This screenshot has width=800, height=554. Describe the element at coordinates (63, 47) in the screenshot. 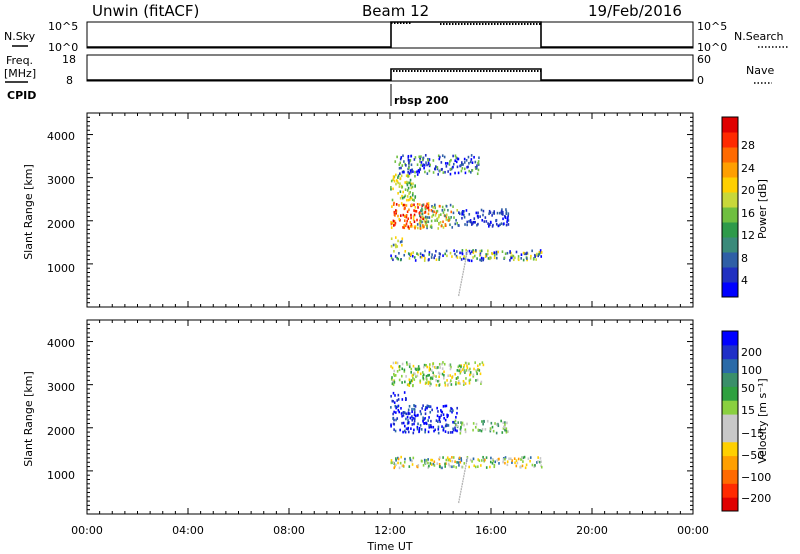

I see `nsky-tick-left-bottom: 10^0` at that location.